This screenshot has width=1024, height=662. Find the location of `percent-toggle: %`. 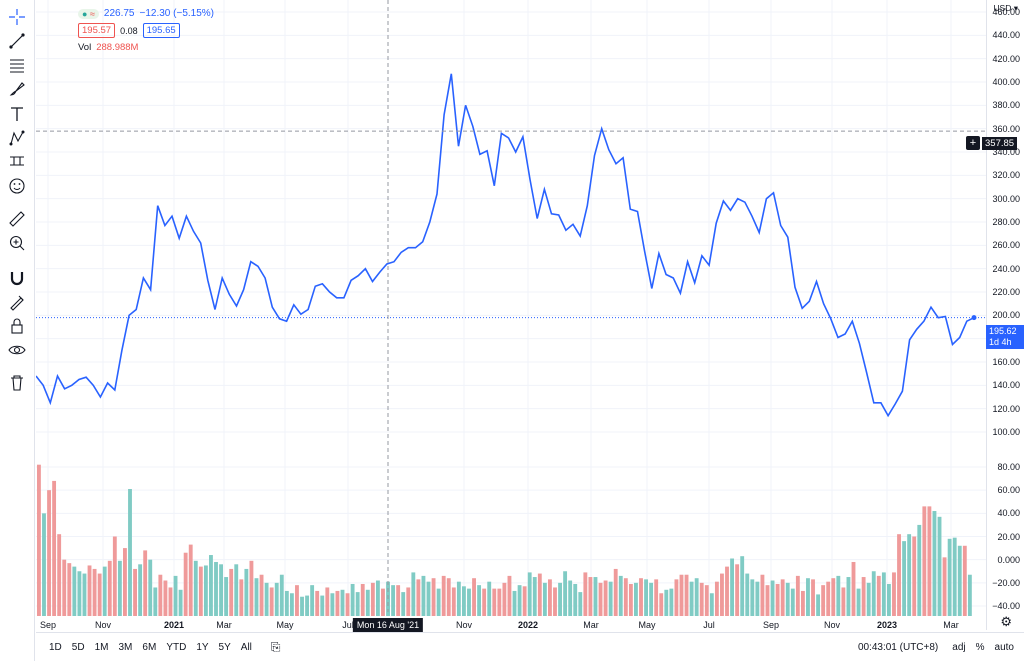

percent-toggle: % is located at coordinates (980, 647).